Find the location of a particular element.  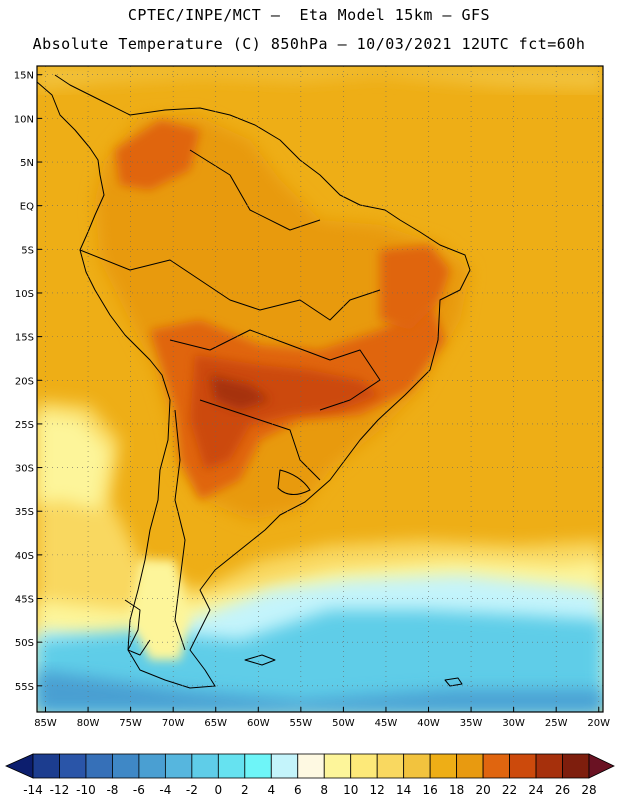

lon-label: 20W is located at coordinates (598, 723).